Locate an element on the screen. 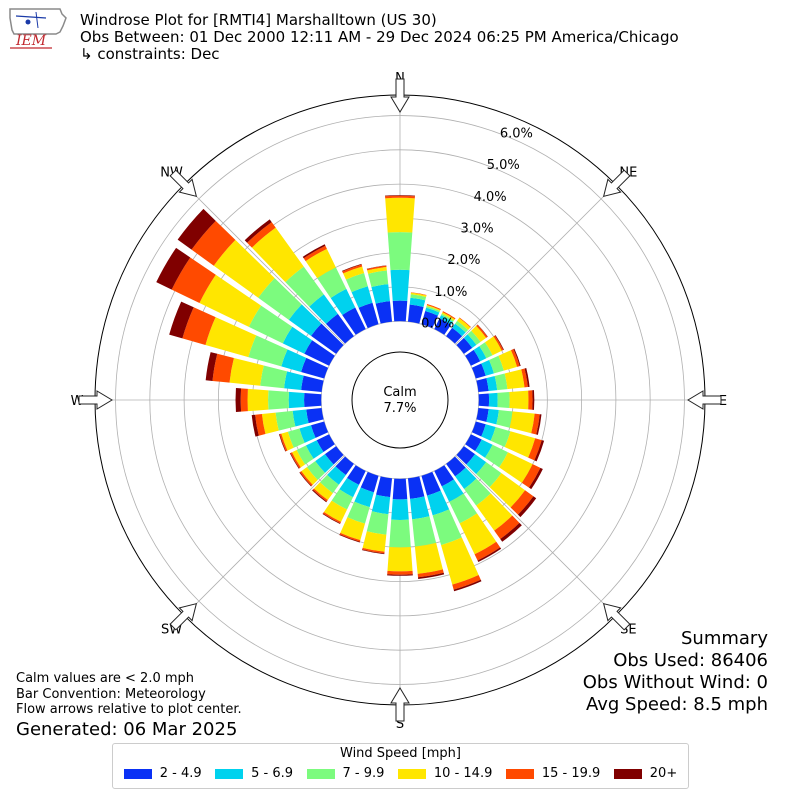 The height and width of the screenshot is (800, 800). calm-value: 7.7% is located at coordinates (399, 408).